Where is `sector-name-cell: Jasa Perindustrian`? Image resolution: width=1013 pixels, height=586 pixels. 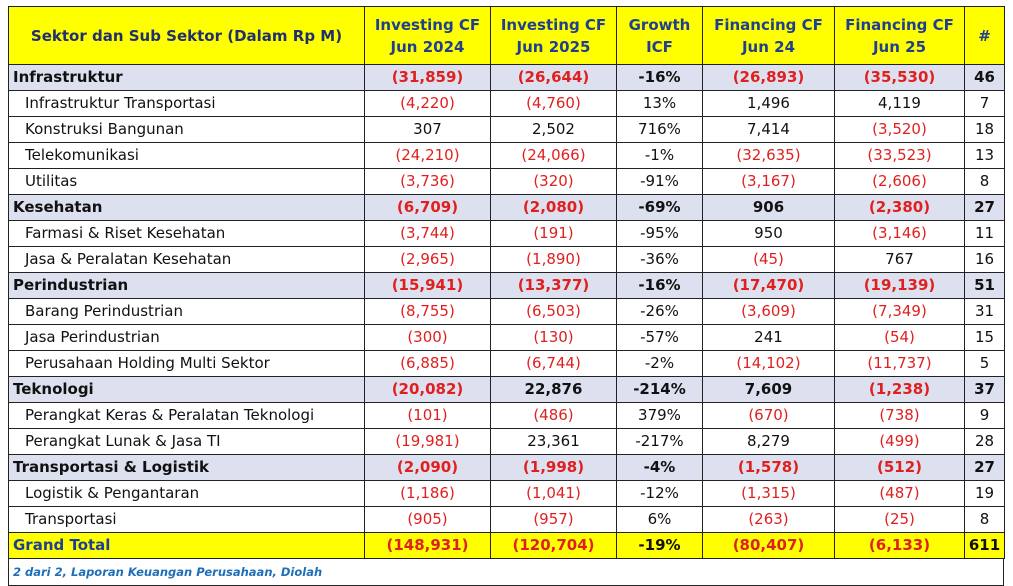 sector-name-cell: Jasa Perindustrian is located at coordinates (186, 337).